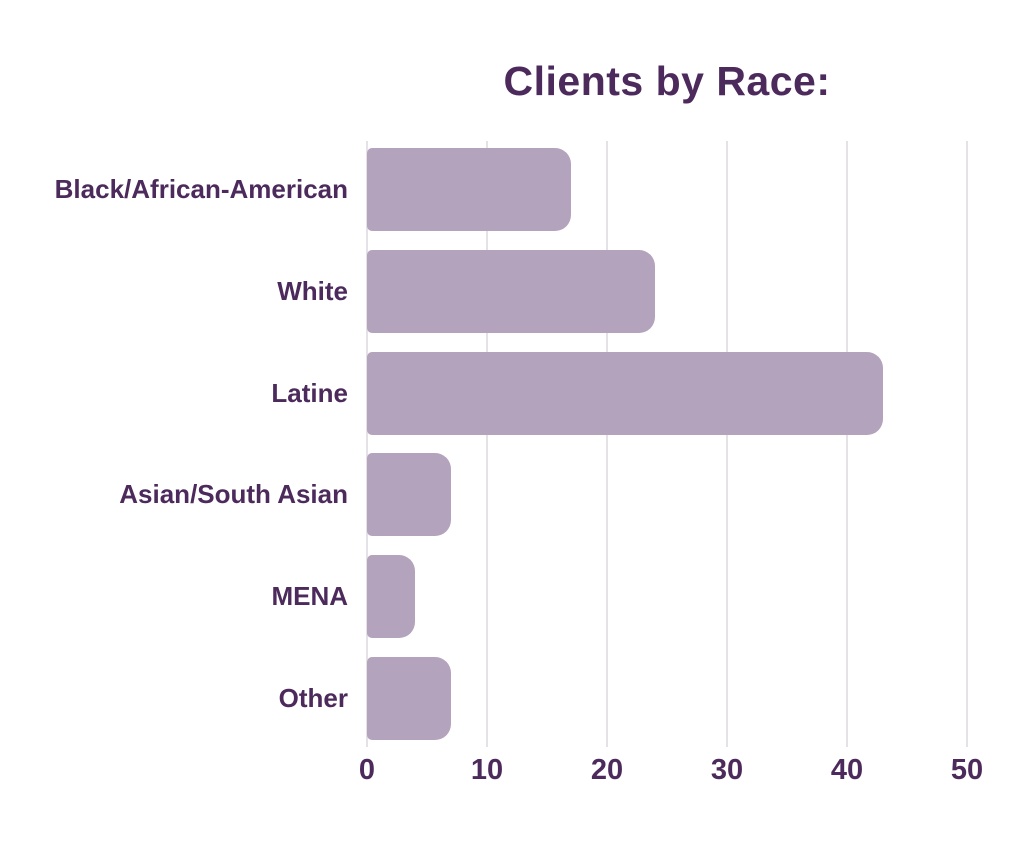  What do you see at coordinates (309, 596) in the screenshot?
I see `category-label: MENA` at bounding box center [309, 596].